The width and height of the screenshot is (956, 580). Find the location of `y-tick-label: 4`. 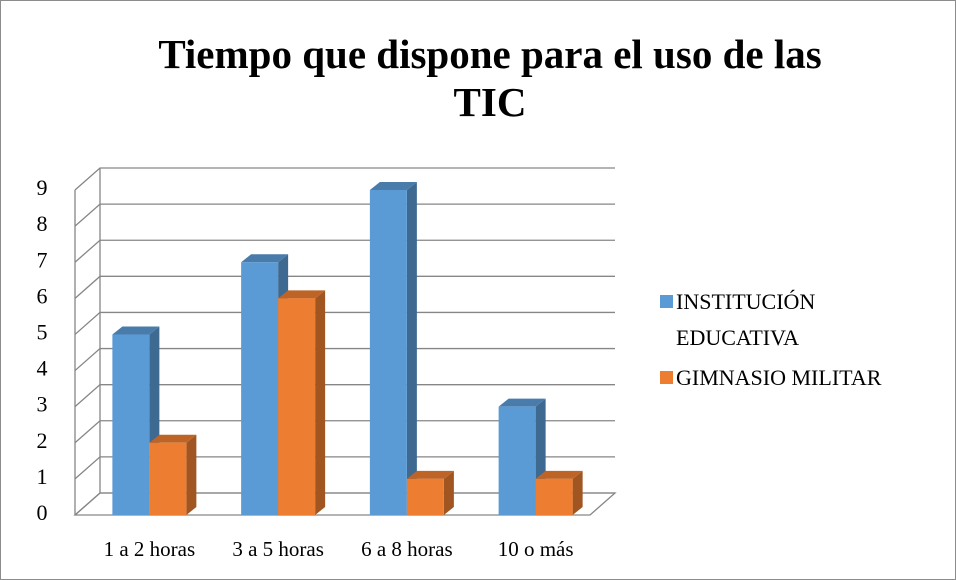

y-tick-label: 4 is located at coordinates (42, 368).